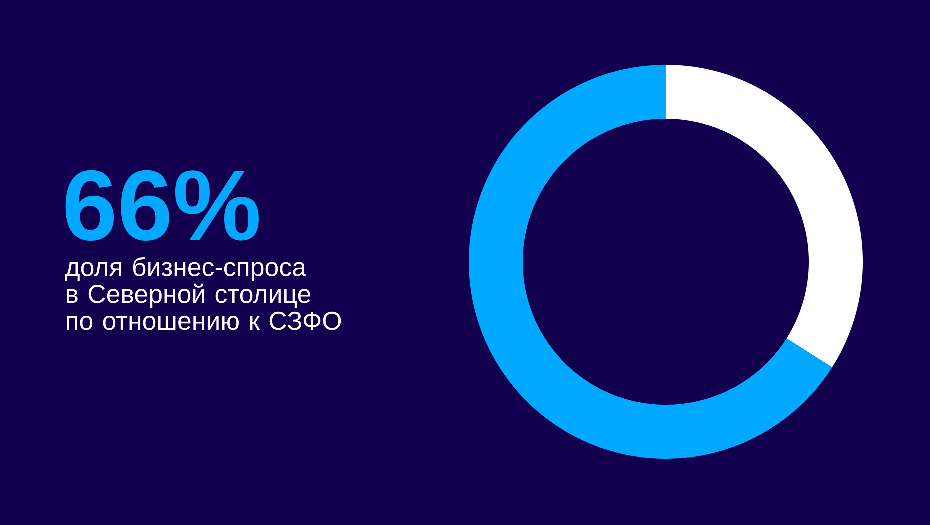  What do you see at coordinates (203, 293) in the screenshot?
I see `text: доля бизнес-спроса в Северной столице по отношению к СЗФО` at bounding box center [203, 293].